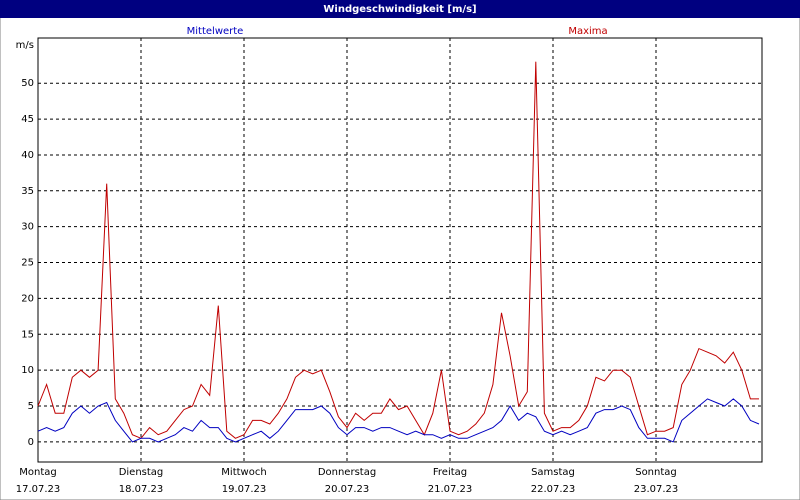  What do you see at coordinates (27, 191) in the screenshot?
I see `y-tick-label: 35` at bounding box center [27, 191].